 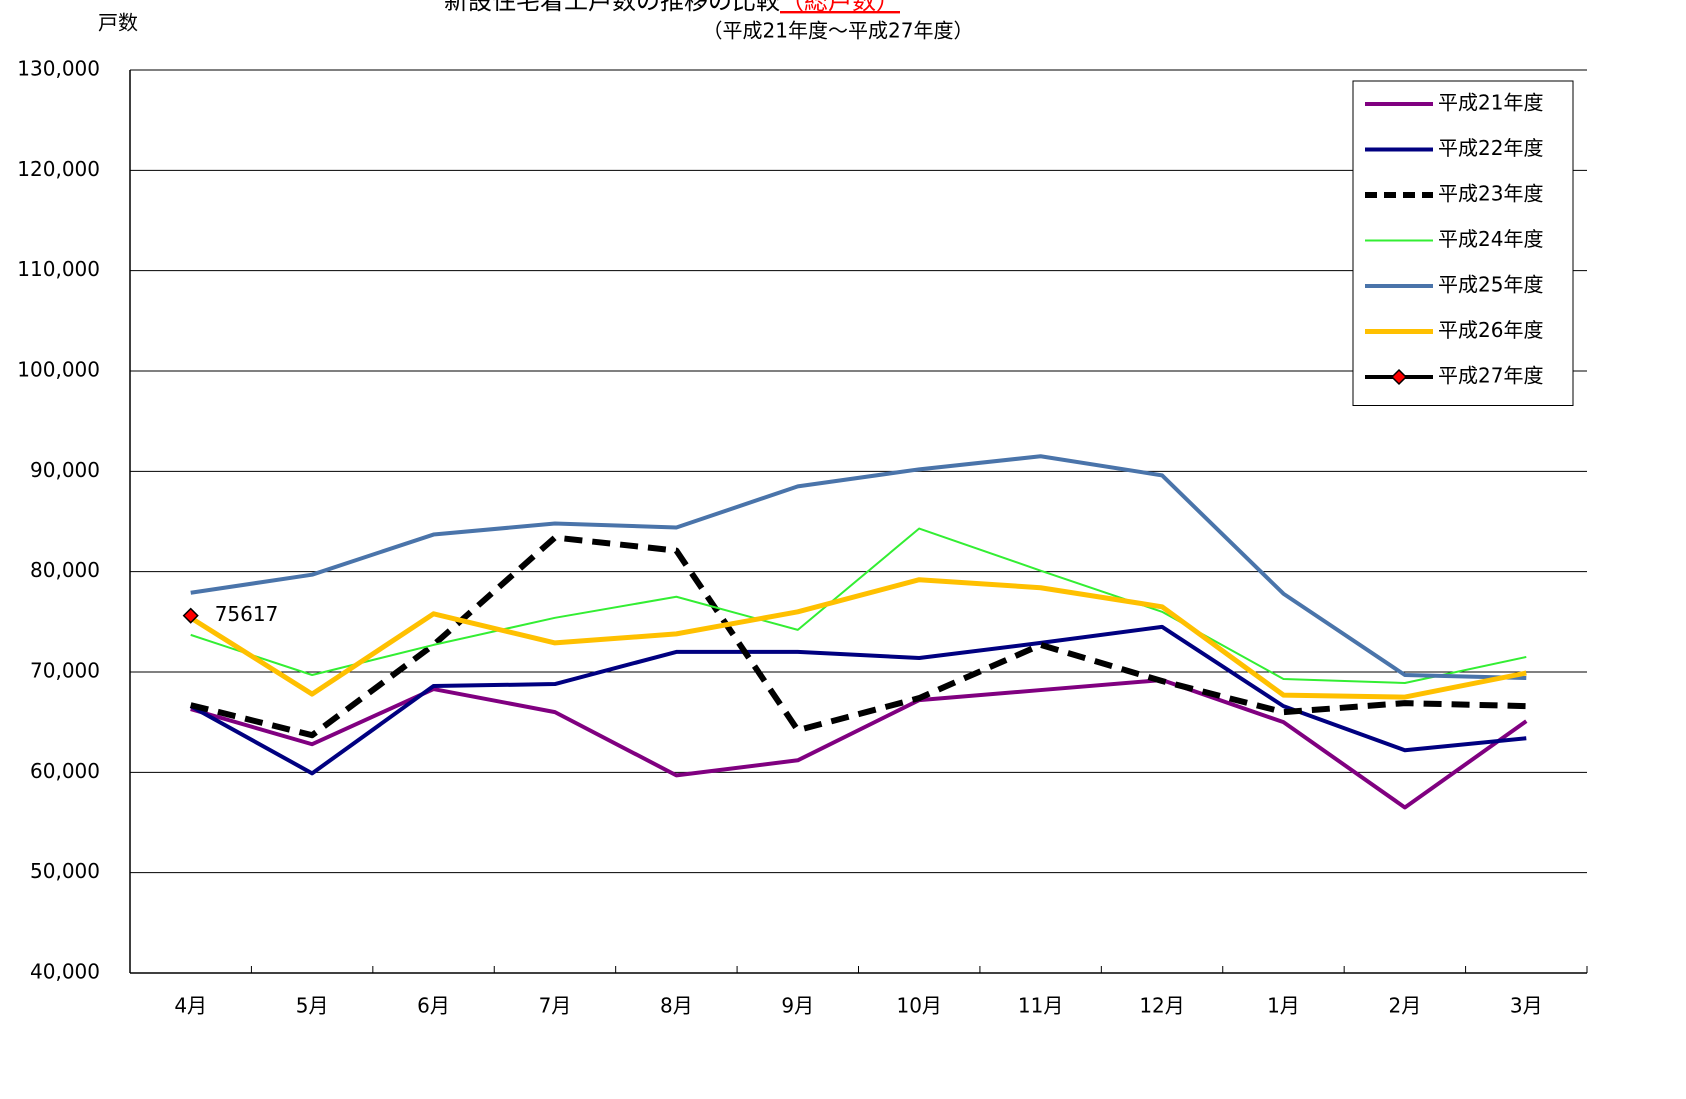 What do you see at coordinates (190, 1006) in the screenshot?
I see `x-tick-label: 4月` at bounding box center [190, 1006].